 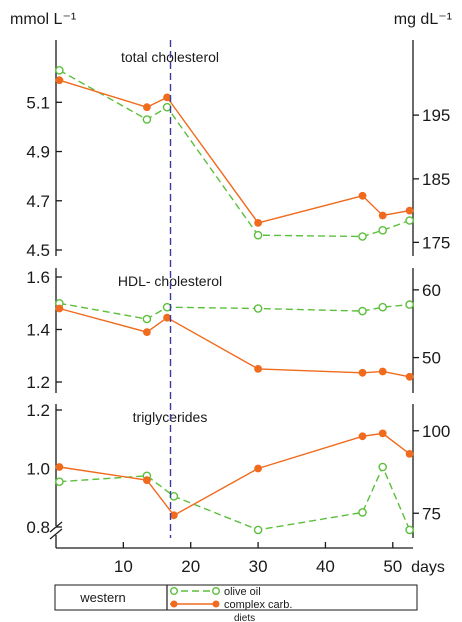 What do you see at coordinates (173, 591) in the screenshot?
I see `legend-olive-marker-left` at bounding box center [173, 591].